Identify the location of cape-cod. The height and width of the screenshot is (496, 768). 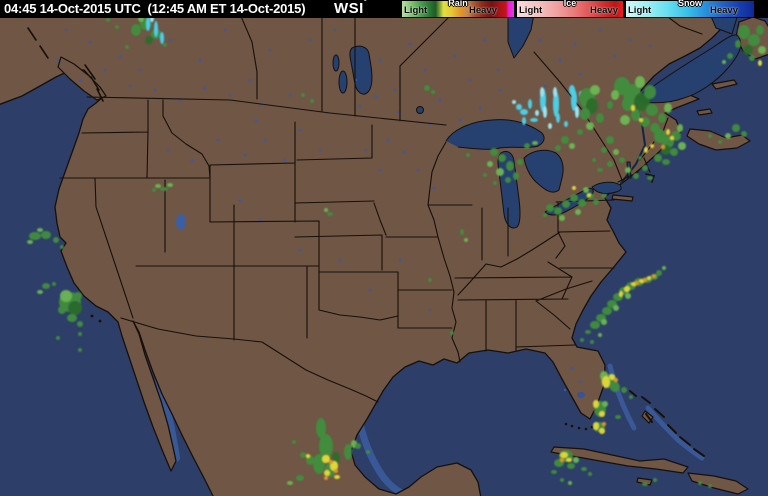
(650, 178).